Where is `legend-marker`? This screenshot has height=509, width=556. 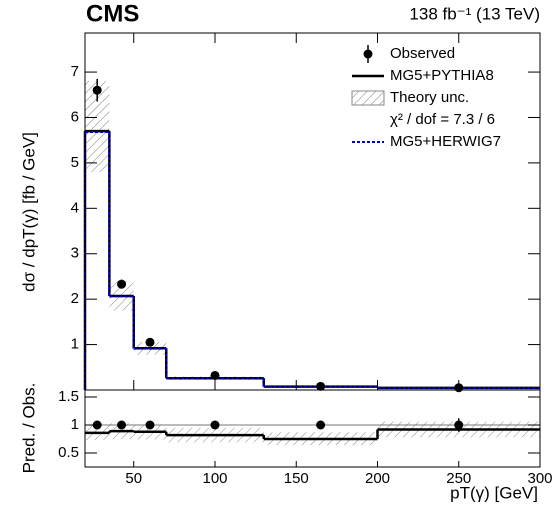
legend-marker is located at coordinates (368, 54).